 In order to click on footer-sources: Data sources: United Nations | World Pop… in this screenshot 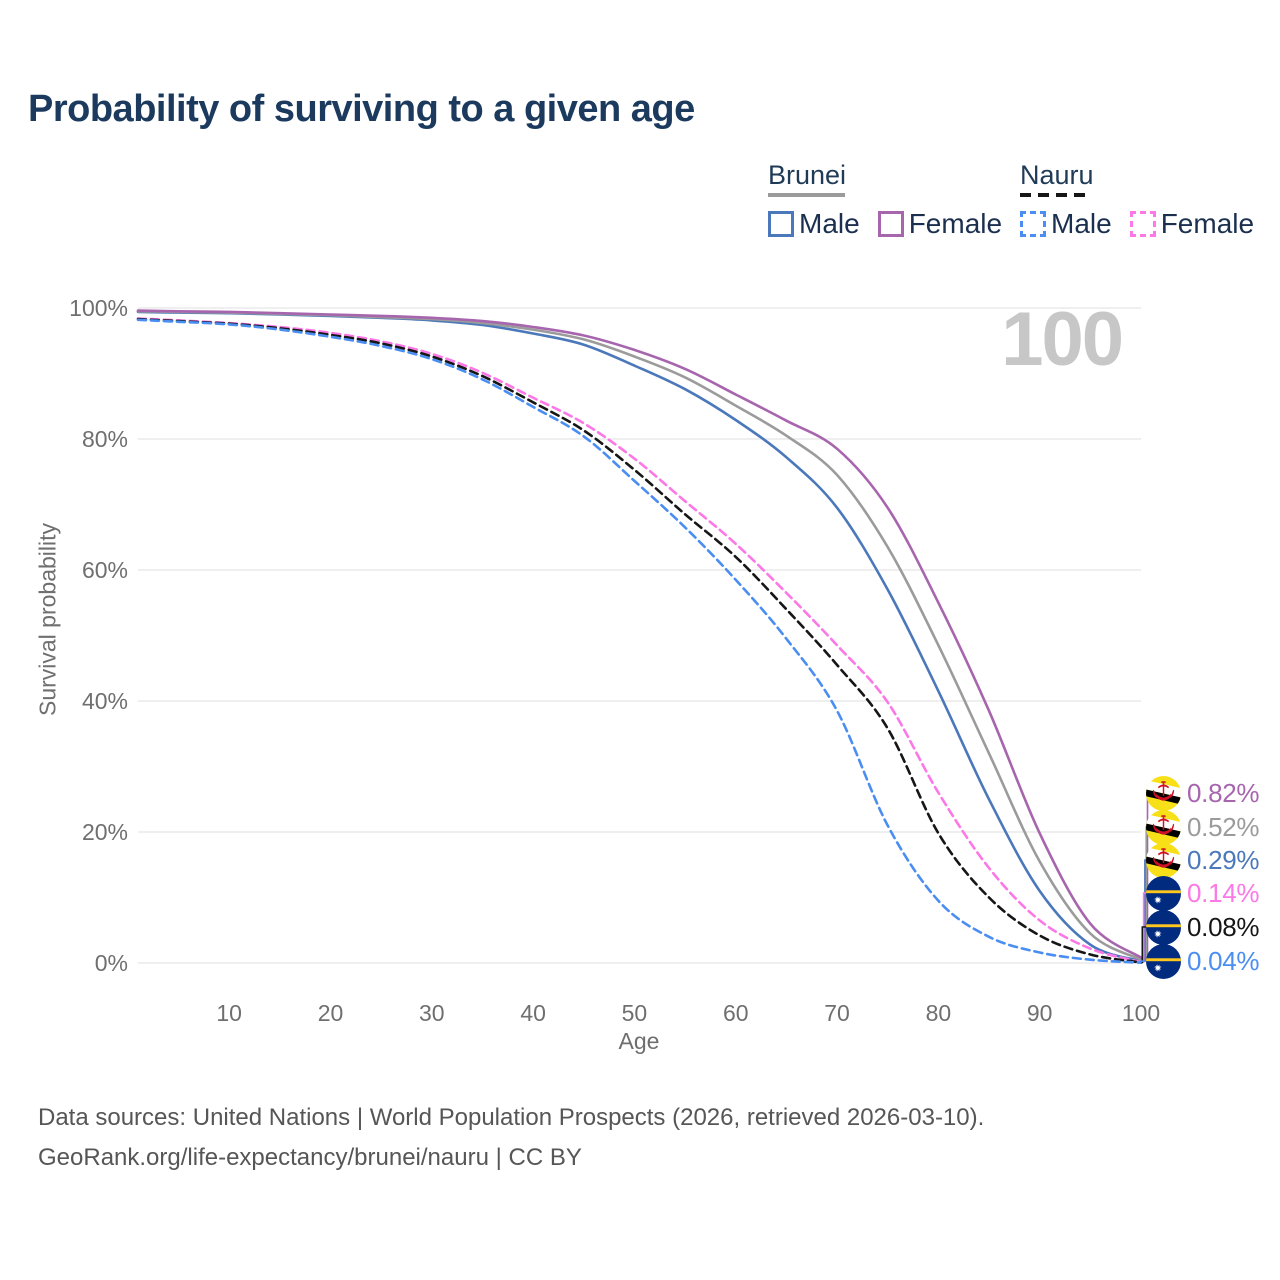, I will do `click(511, 1117)`.